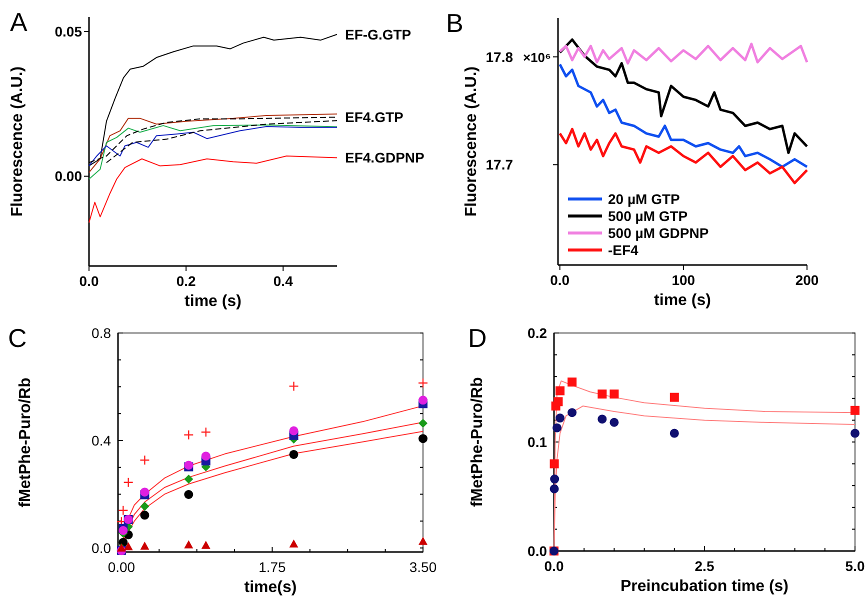  Describe the element at coordinates (122, 567) in the screenshot. I see `x-tick-label: 0.00` at that location.